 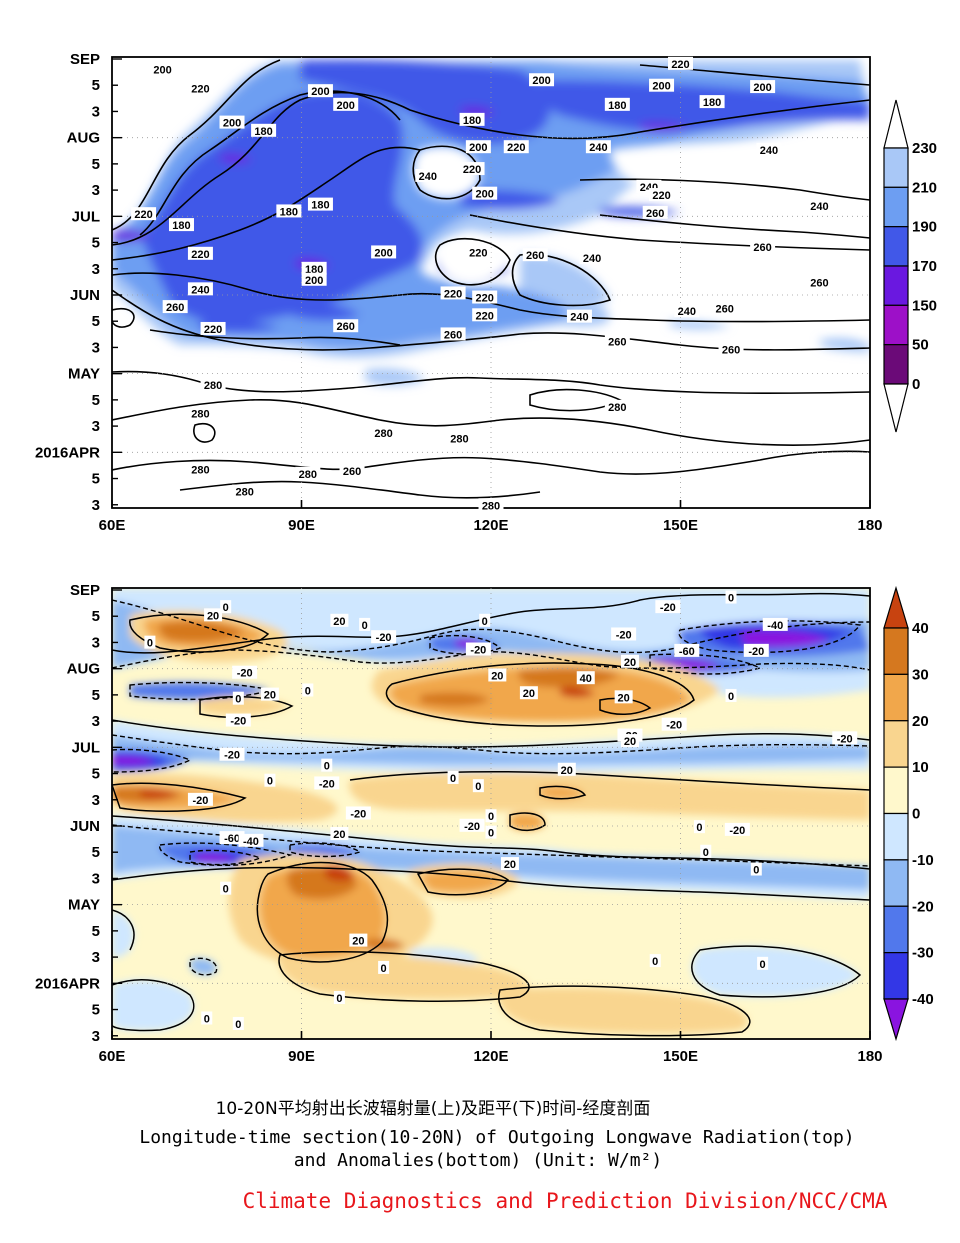 I want to click on anomaly-x-tick-label: 180, so click(x=869, y=1056).